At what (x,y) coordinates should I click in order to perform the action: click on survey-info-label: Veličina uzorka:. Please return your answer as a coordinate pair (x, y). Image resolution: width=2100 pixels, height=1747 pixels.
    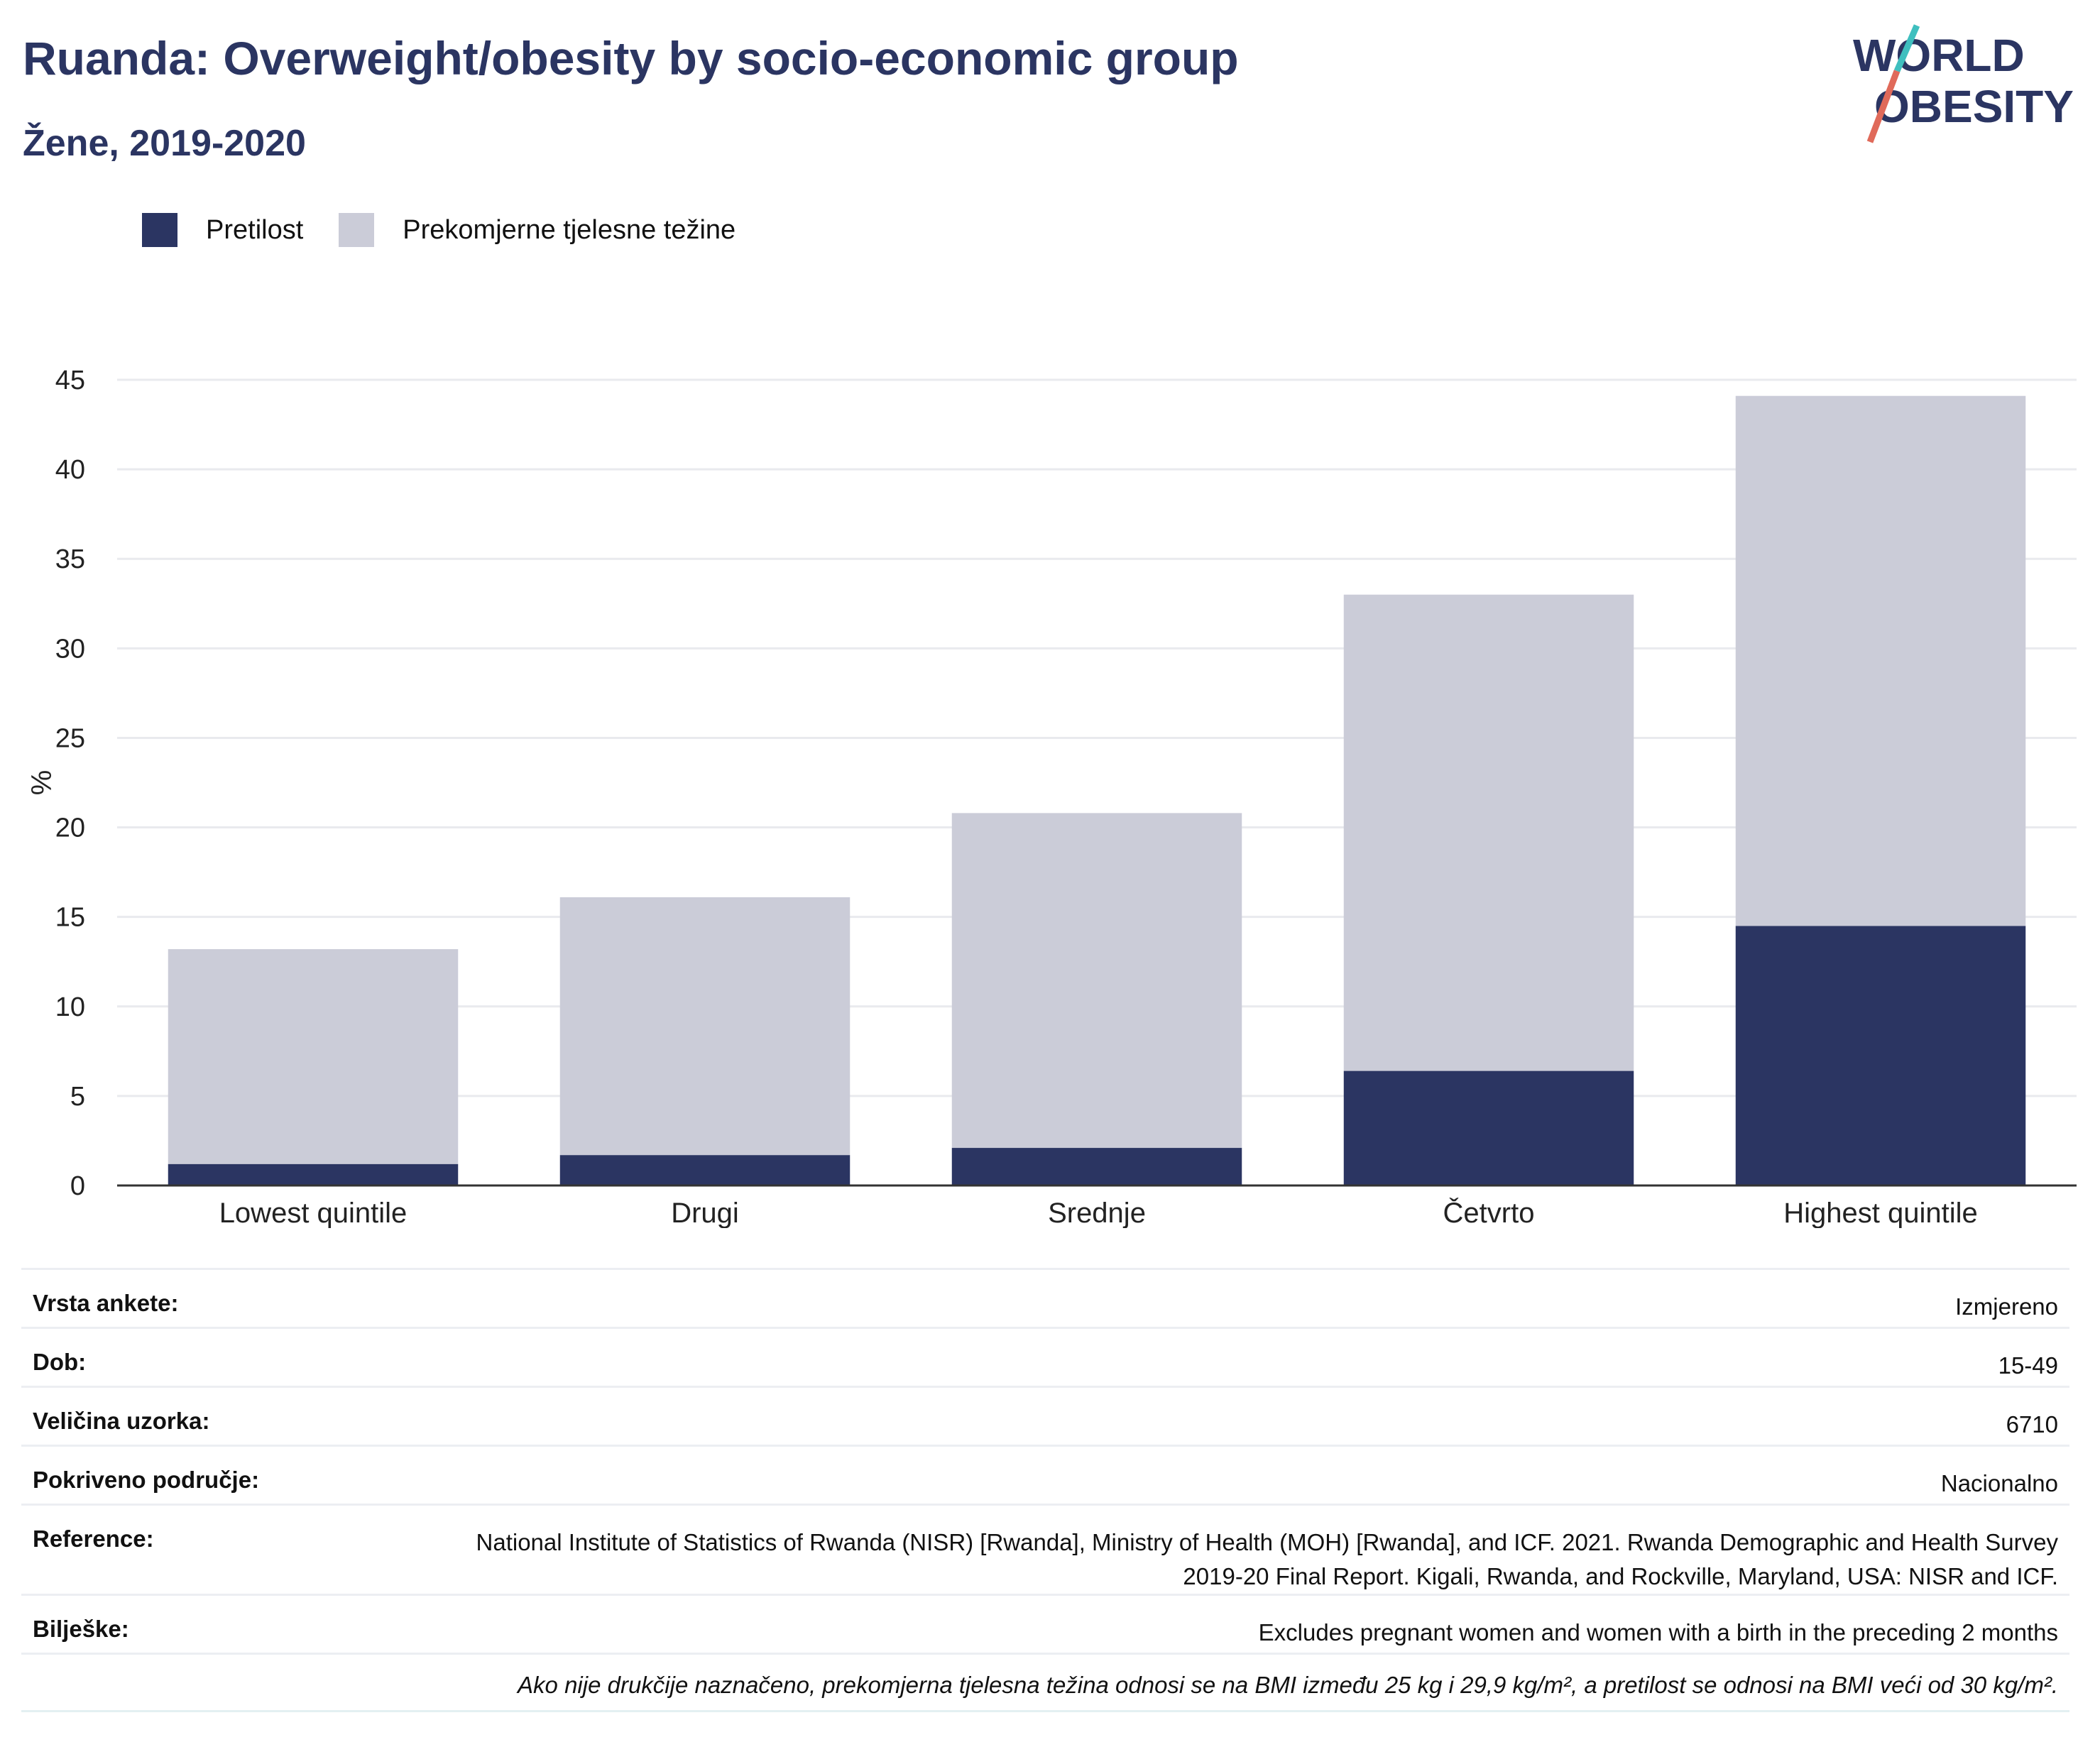
    Looking at the image, I should click on (121, 1421).